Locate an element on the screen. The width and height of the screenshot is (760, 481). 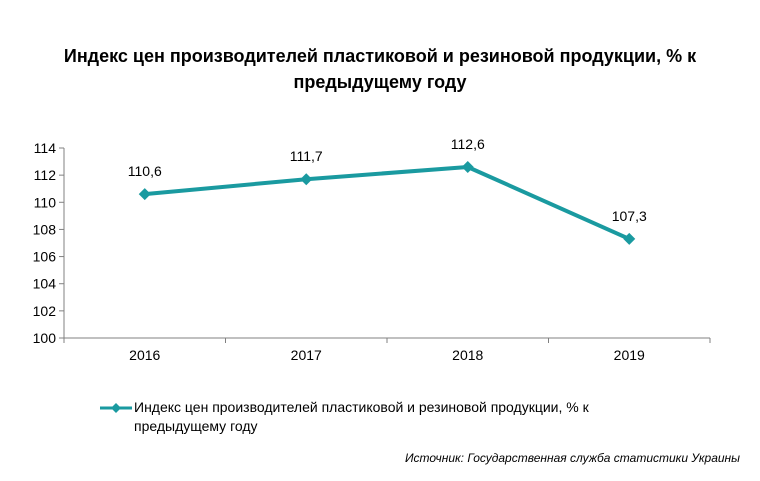
y-tick-label: 104 is located at coordinates (45, 284).